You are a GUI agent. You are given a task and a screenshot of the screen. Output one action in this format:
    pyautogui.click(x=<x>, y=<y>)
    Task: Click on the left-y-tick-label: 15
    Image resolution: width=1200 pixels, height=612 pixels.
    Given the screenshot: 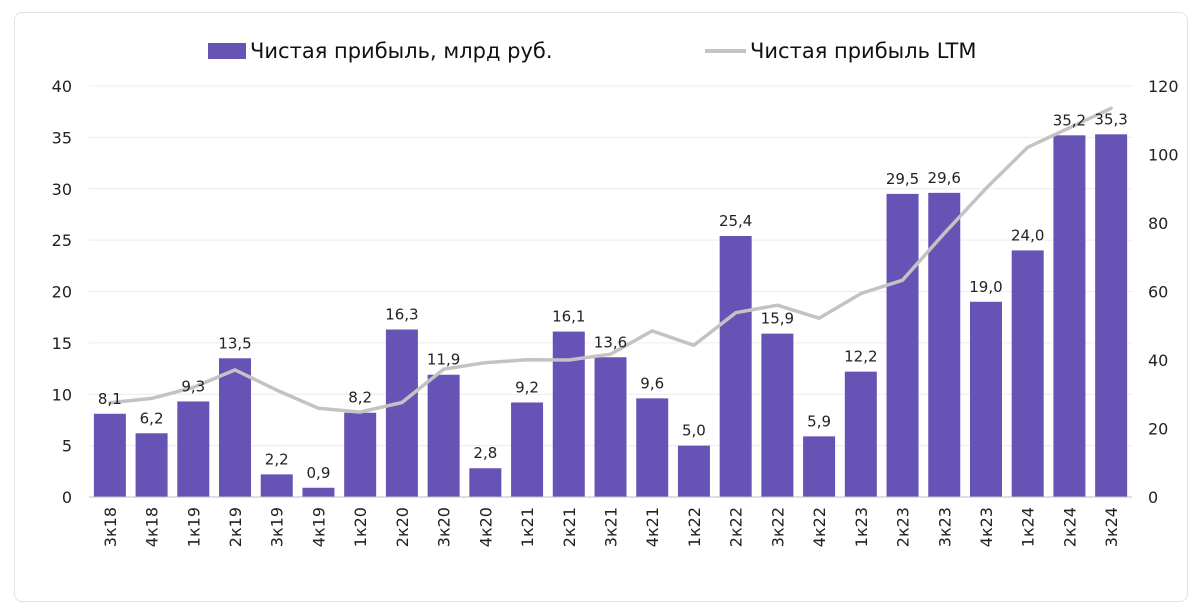 What is the action you would take?
    pyautogui.click(x=62, y=343)
    